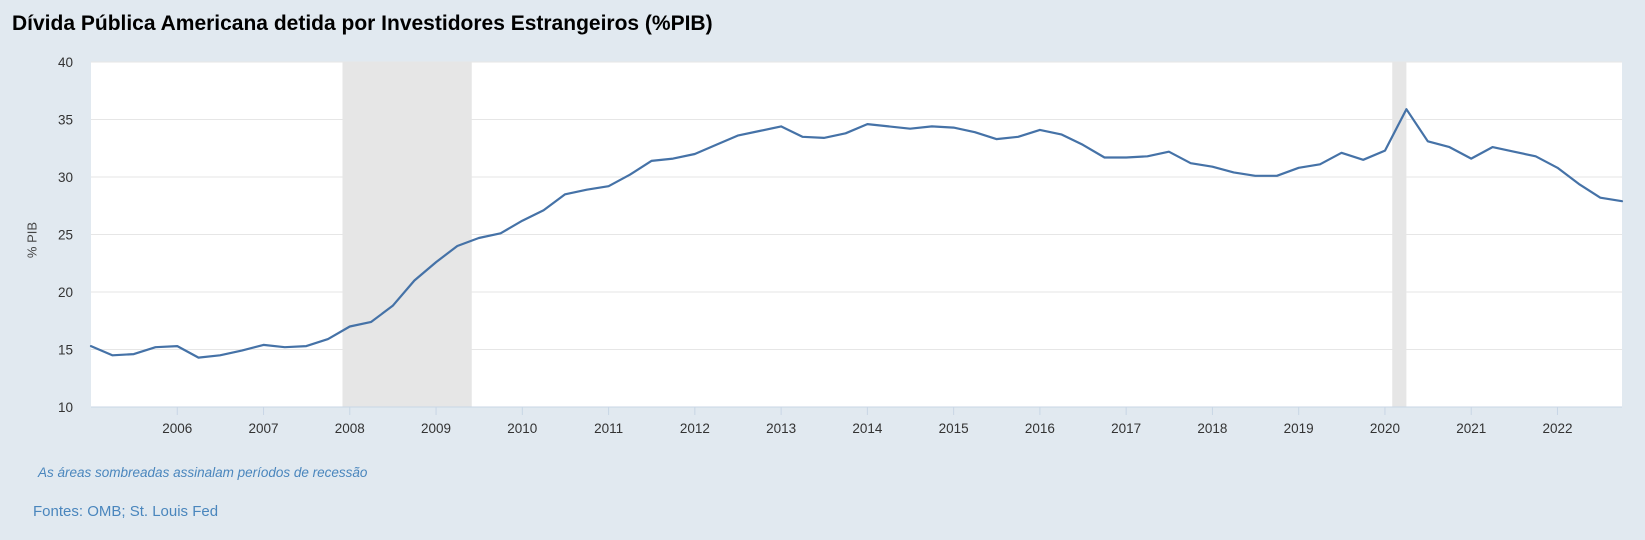 Image resolution: width=1645 pixels, height=540 pixels. Describe the element at coordinates (65, 177) in the screenshot. I see `y-tick-label: 30` at that location.